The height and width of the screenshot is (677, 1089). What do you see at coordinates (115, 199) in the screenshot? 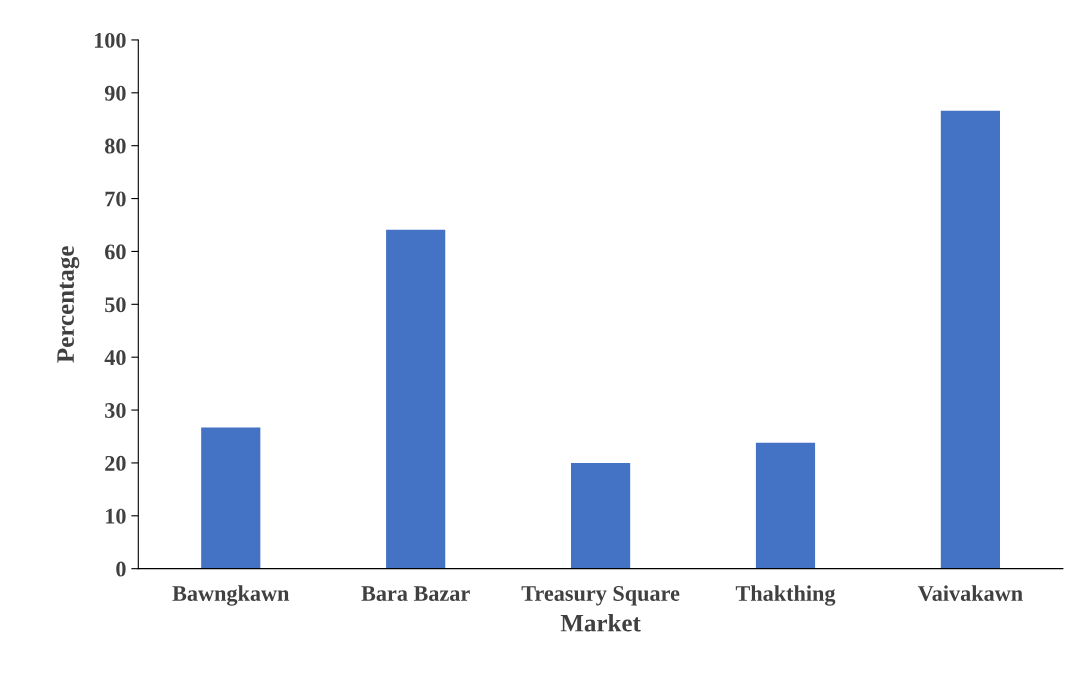
I see `y-tick-label: 70` at bounding box center [115, 199].